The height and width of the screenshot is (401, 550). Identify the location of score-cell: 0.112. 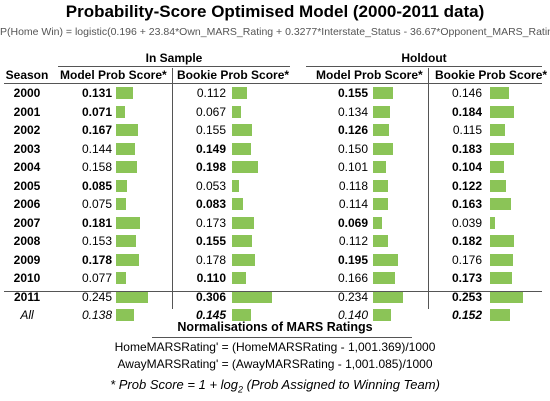
(353, 241).